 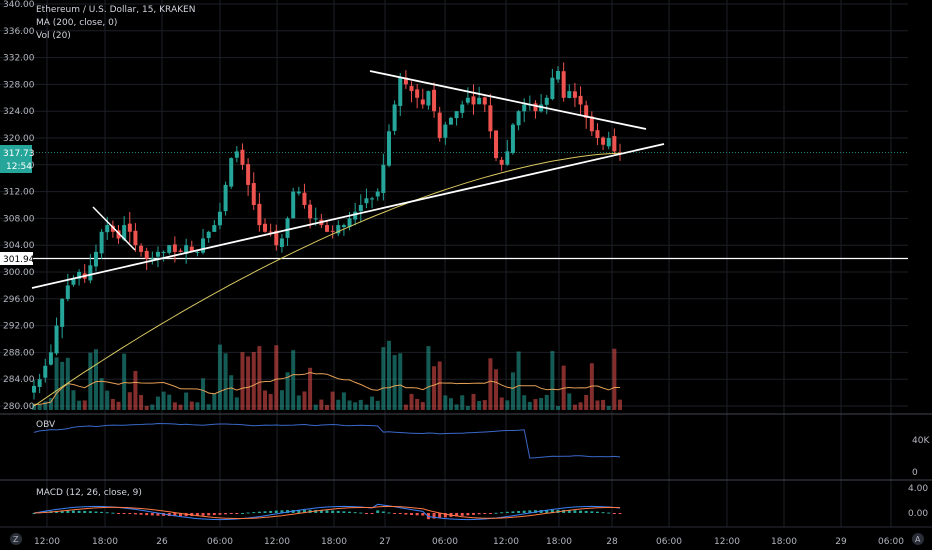 I want to click on ma-legend: MA (200, close, 0), so click(x=76, y=23).